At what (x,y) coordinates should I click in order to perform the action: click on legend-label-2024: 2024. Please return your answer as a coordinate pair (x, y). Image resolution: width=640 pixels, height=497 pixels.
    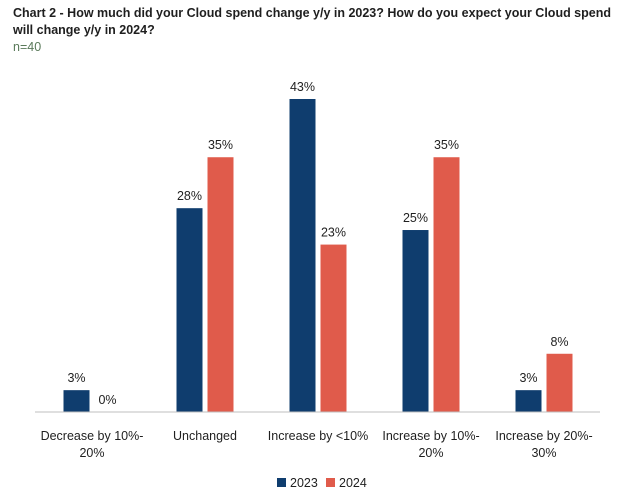
    Looking at the image, I should click on (353, 483).